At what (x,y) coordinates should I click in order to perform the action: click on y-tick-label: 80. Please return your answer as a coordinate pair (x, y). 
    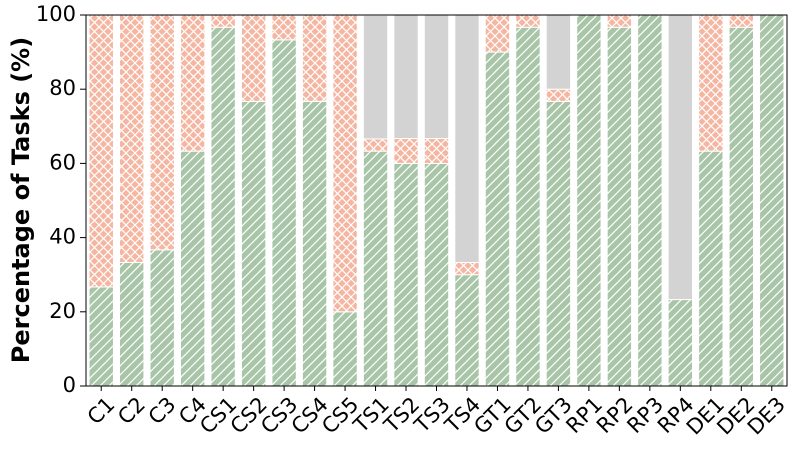
    Looking at the image, I should click on (62, 88).